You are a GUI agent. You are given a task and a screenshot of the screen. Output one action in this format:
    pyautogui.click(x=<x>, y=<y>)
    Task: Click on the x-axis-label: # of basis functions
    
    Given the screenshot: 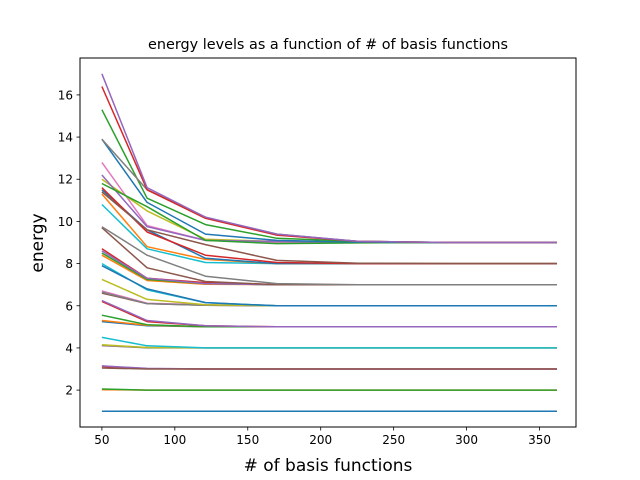 What is the action you would take?
    pyautogui.click(x=328, y=466)
    